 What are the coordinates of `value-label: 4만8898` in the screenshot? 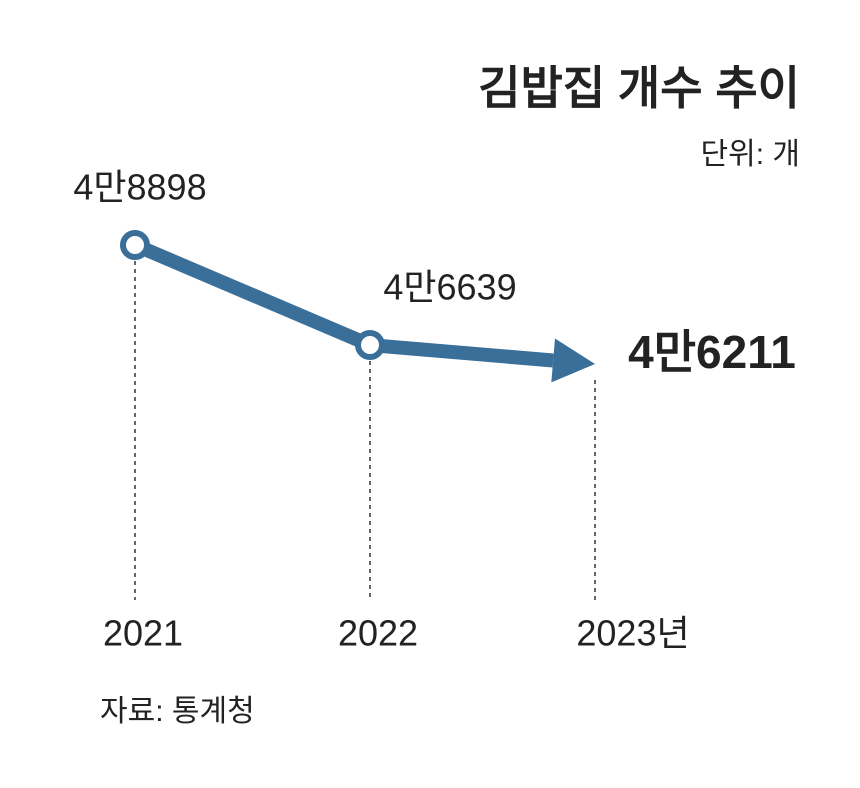 It's located at (139, 187).